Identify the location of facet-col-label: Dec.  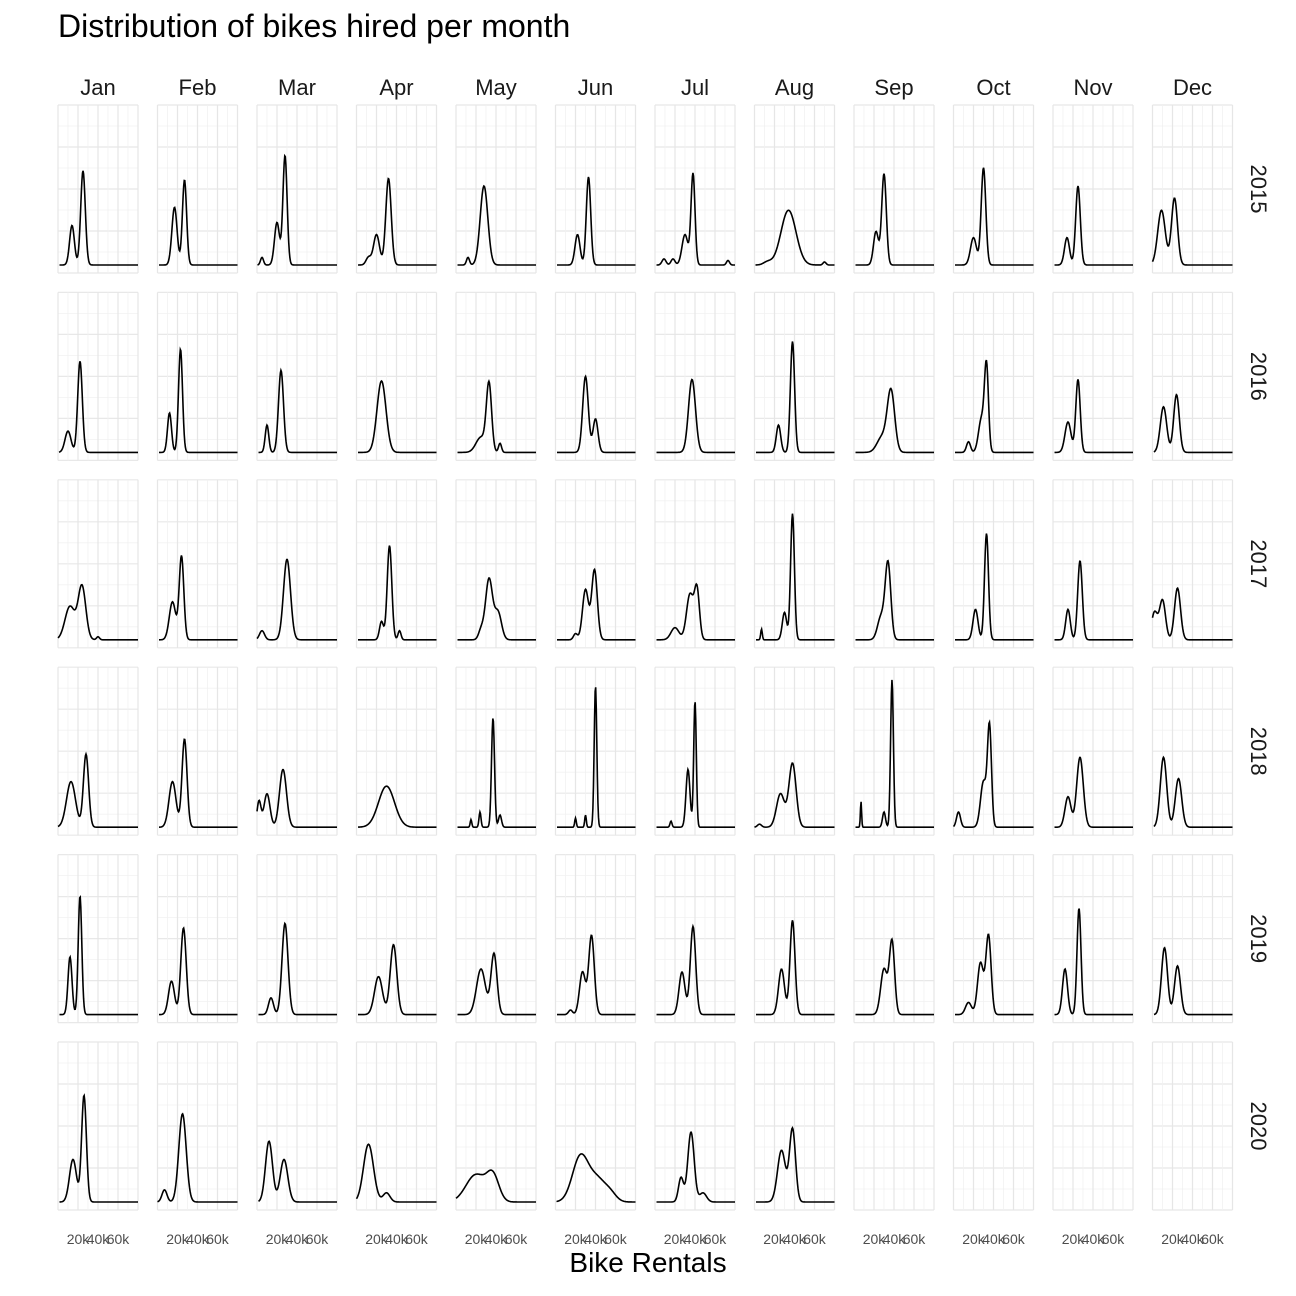
(1192, 87).